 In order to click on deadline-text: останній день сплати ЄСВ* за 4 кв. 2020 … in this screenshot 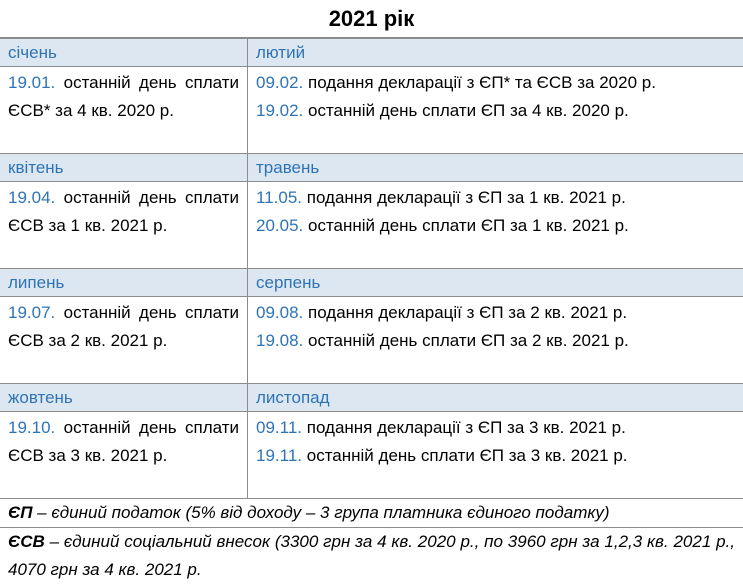, I will do `click(123, 96)`.